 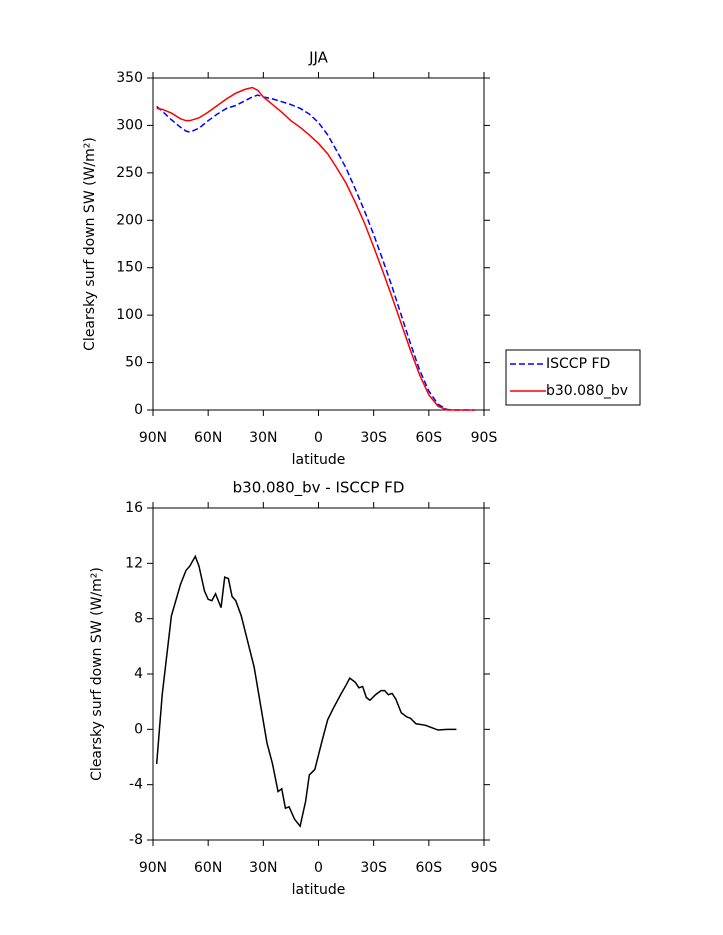 What do you see at coordinates (578, 364) in the screenshot?
I see `legend-label: ISCCP FD` at bounding box center [578, 364].